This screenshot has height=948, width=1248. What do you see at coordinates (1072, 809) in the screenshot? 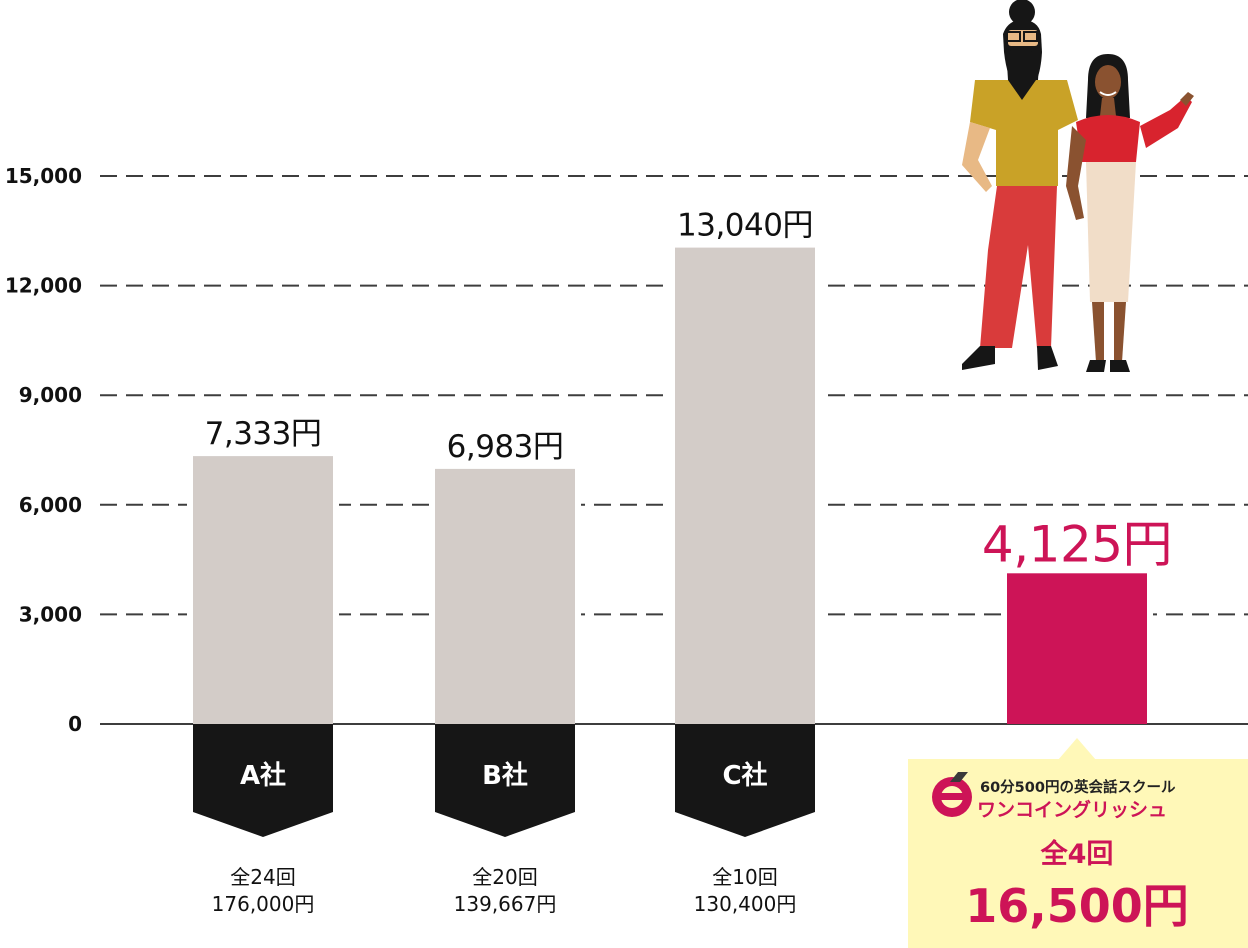
I see `promo-brand: ワンコイングリッシュ` at bounding box center [1072, 809].